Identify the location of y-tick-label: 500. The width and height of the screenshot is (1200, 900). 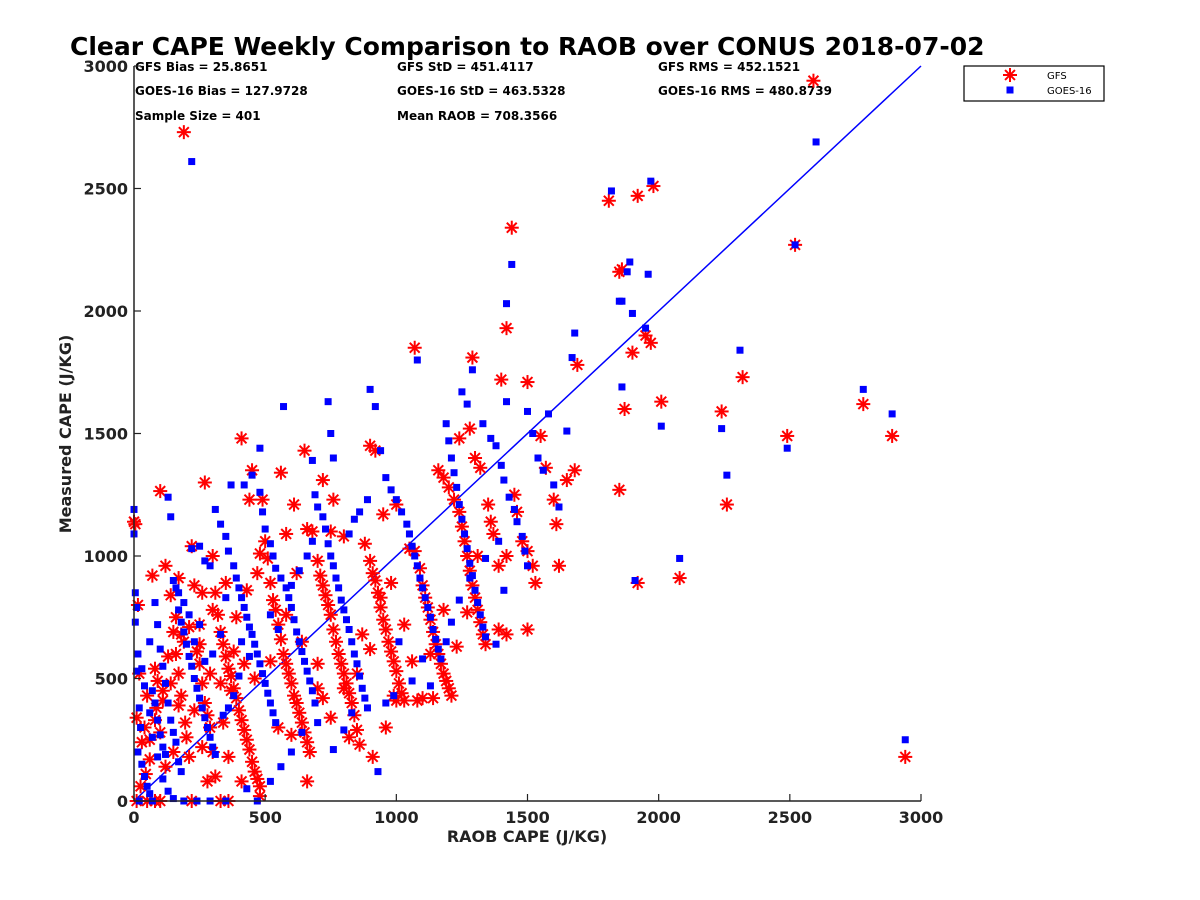
(111, 679).